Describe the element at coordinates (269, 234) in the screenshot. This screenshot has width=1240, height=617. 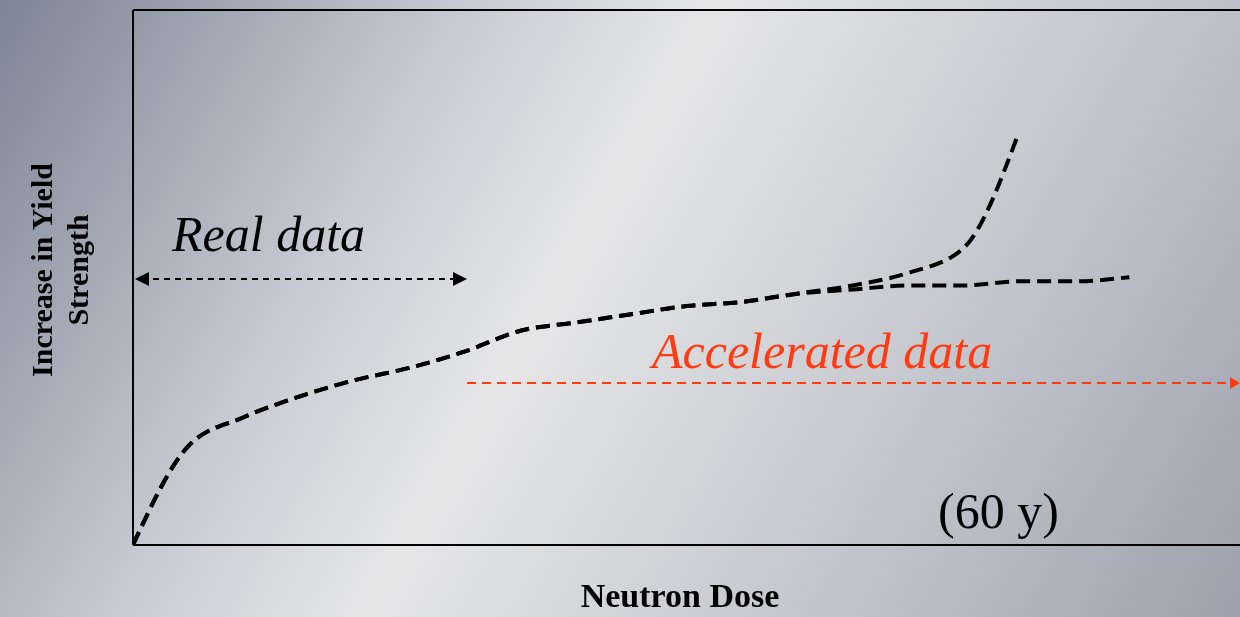
I see `annotation: Real data` at that location.